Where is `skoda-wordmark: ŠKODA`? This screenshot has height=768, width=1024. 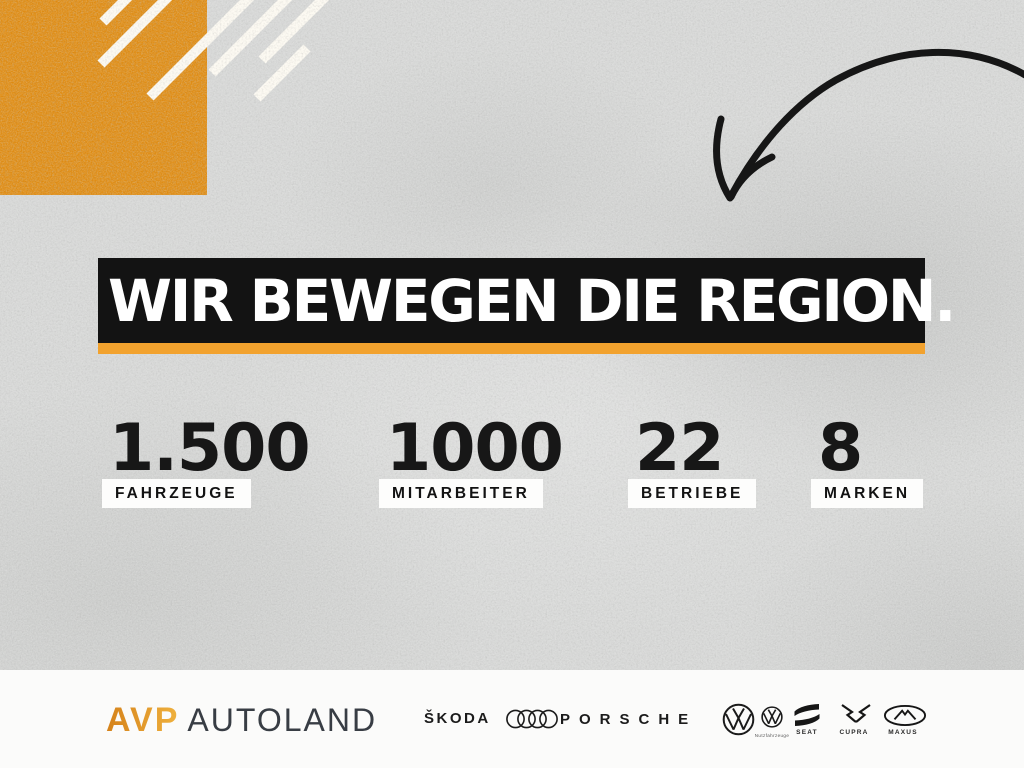
skoda-wordmark: ŠKODA is located at coordinates (457, 718).